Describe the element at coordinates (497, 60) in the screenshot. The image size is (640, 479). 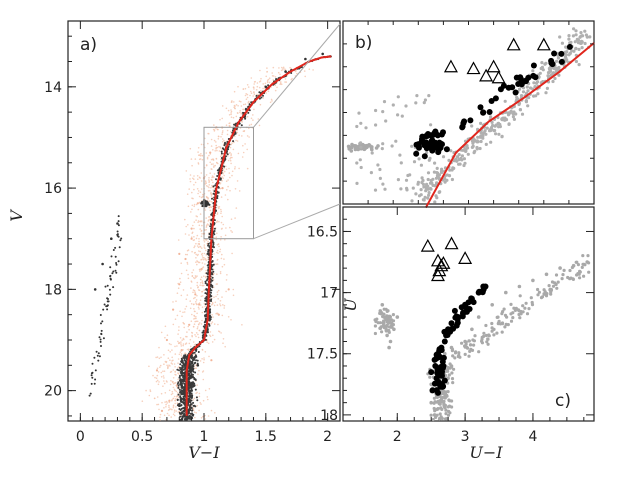
I see `panel-b-outlier-triangles` at that location.